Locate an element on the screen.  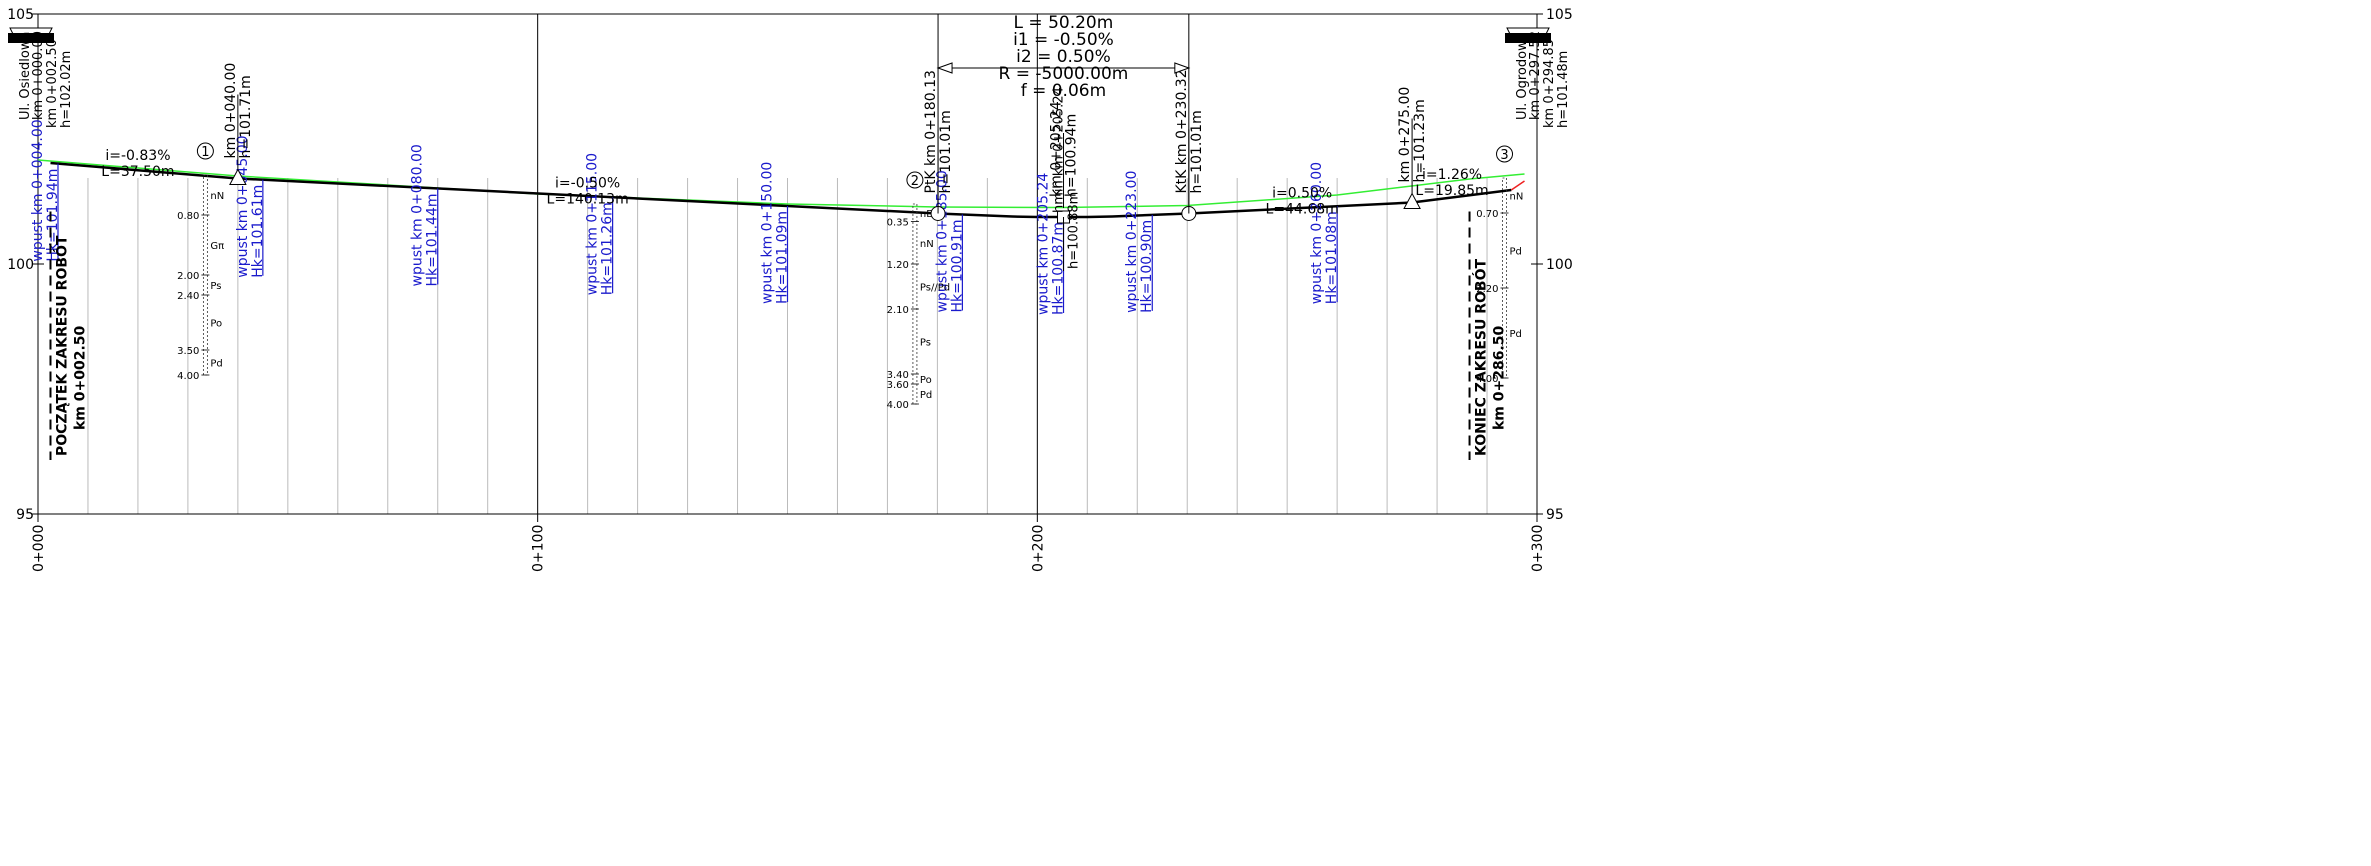
y-tick-label-right: 100 is located at coordinates (1559, 265).